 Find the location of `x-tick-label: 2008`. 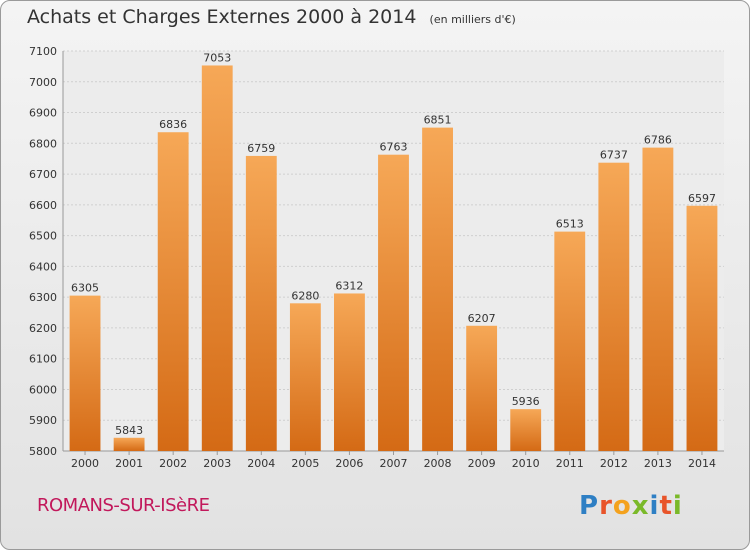

x-tick-label: 2008 is located at coordinates (438, 463).